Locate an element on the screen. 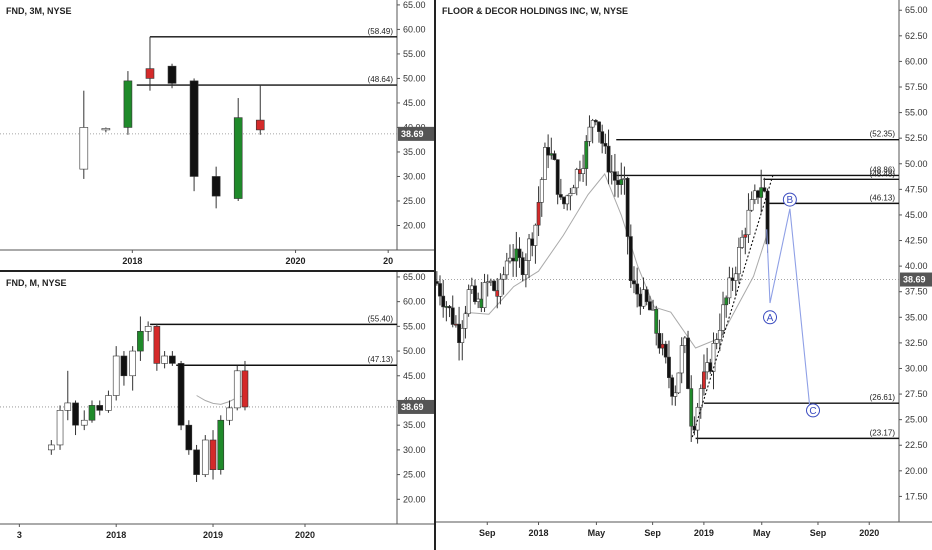 This screenshot has width=932, height=550. y-tick-label: 25.00 is located at coordinates (414, 475).